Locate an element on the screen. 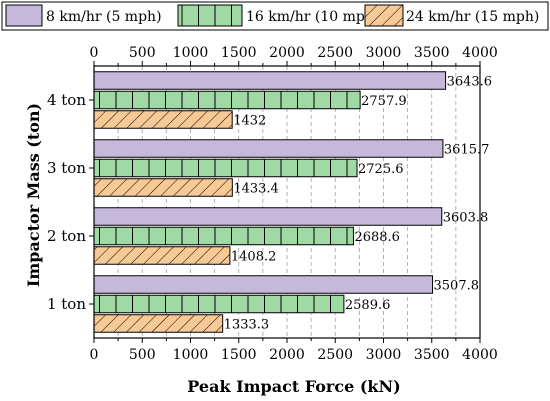  x-tick-label-top: 3000 is located at coordinates (384, 53).